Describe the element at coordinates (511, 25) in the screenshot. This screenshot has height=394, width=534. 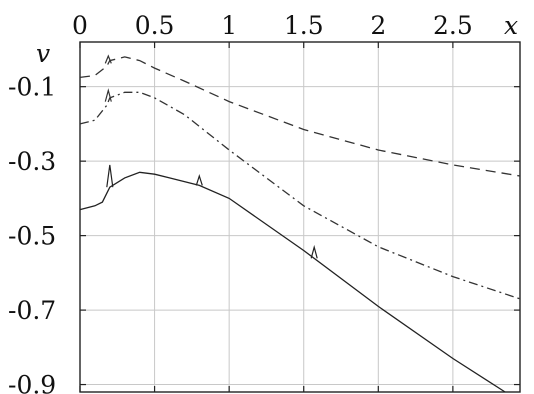
I see `x-axis-label: x` at that location.